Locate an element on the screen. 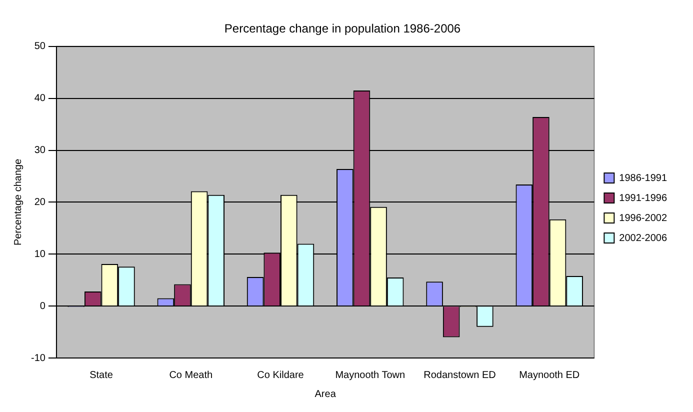 This screenshot has width=693, height=412. chart-title: Percentage change in population 1986-2006 is located at coordinates (342, 29).